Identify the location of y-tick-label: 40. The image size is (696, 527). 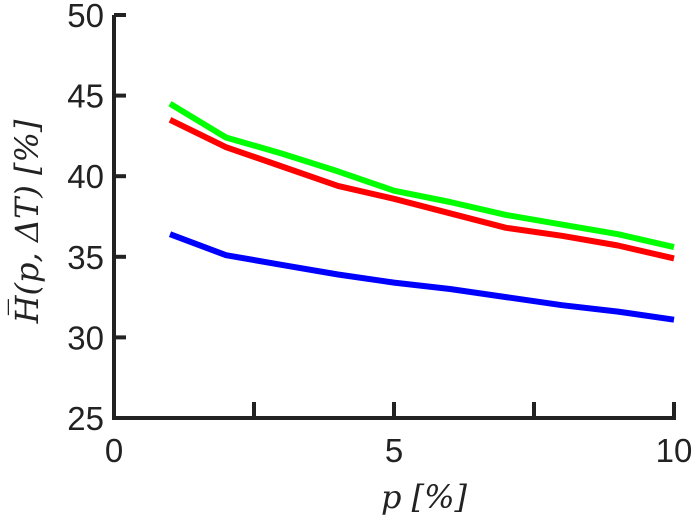
(85, 176).